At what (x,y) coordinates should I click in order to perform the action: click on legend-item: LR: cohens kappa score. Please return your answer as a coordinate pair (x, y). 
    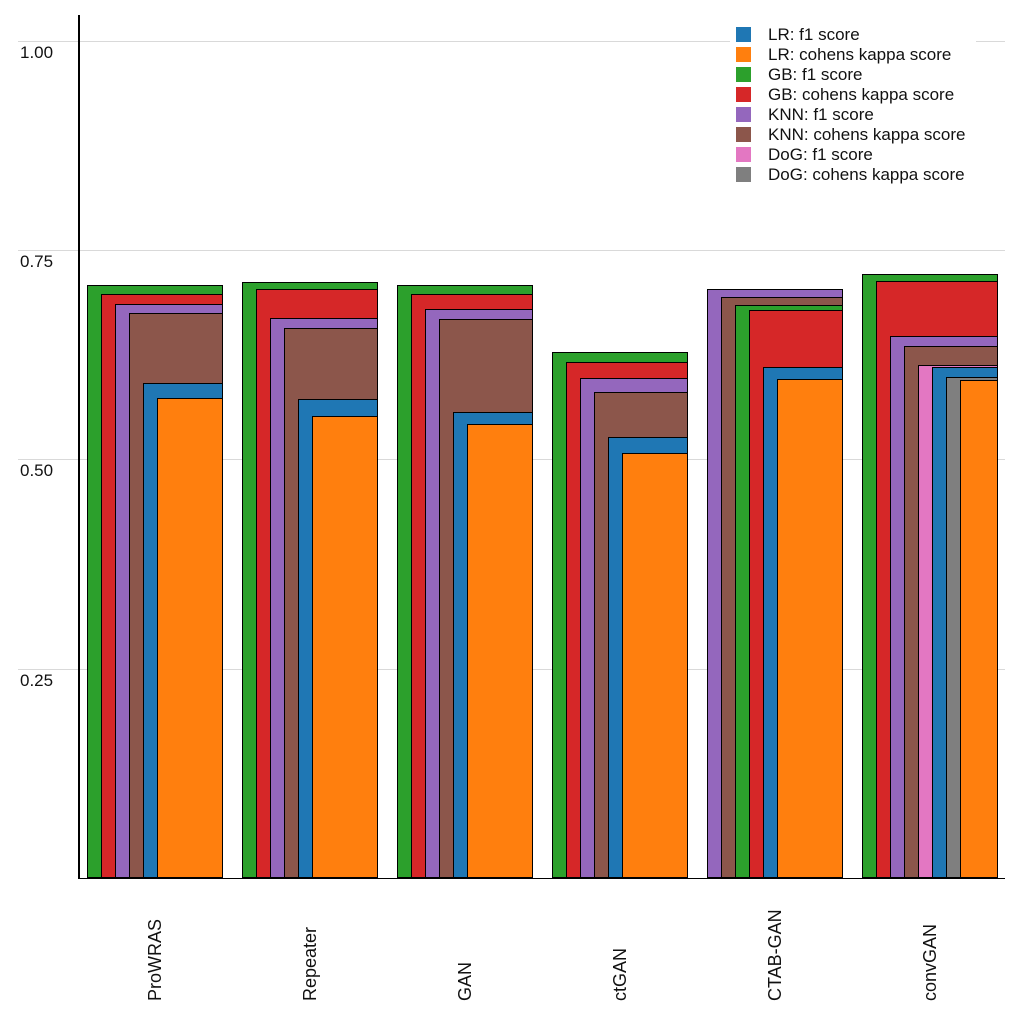
    Looking at the image, I should click on (851, 54).